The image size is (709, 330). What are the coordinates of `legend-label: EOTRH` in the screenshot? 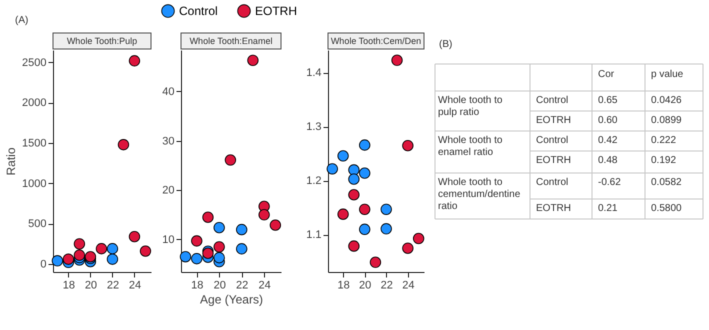 It's located at (276, 11).